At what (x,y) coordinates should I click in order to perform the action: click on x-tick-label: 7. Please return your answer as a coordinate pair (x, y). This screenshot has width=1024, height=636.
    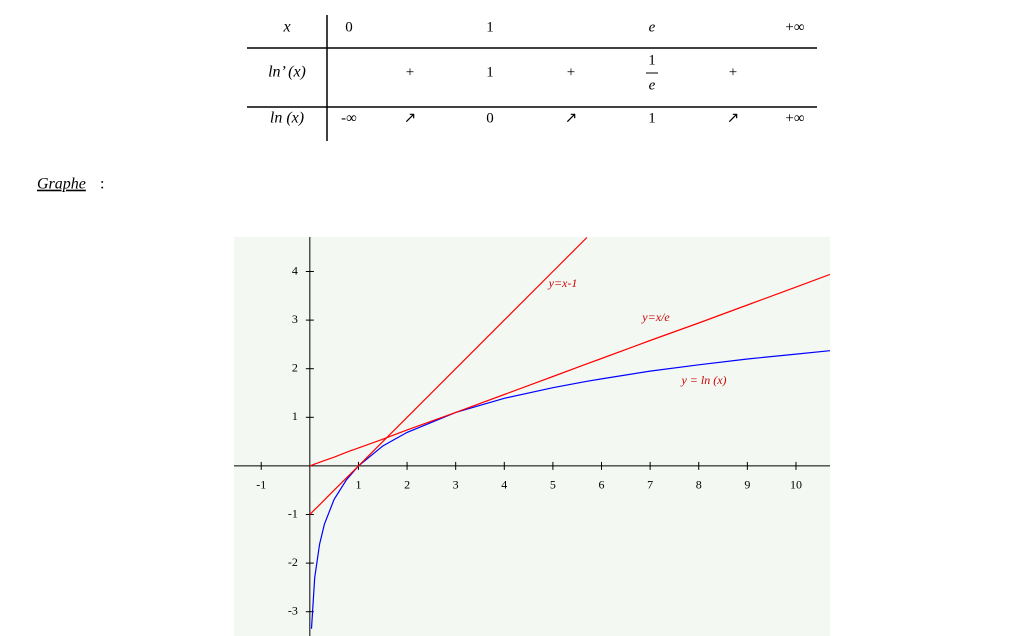
    Looking at the image, I should click on (650, 485).